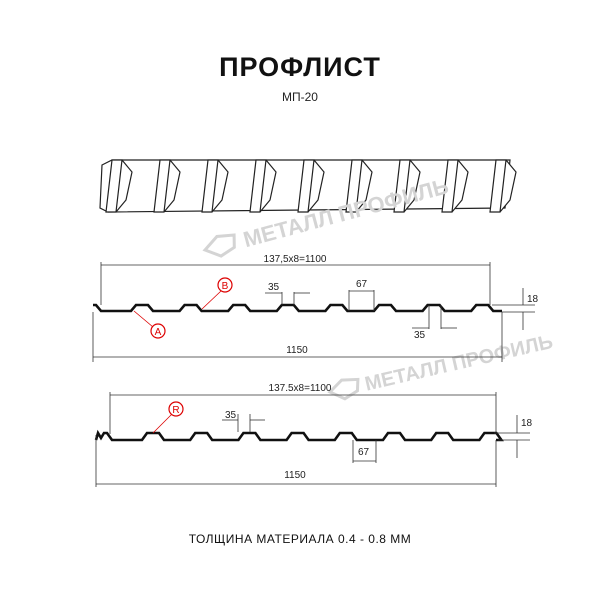 The image size is (600, 600). I want to click on pitch-dimension: 137.5x8=1100, so click(300, 388).